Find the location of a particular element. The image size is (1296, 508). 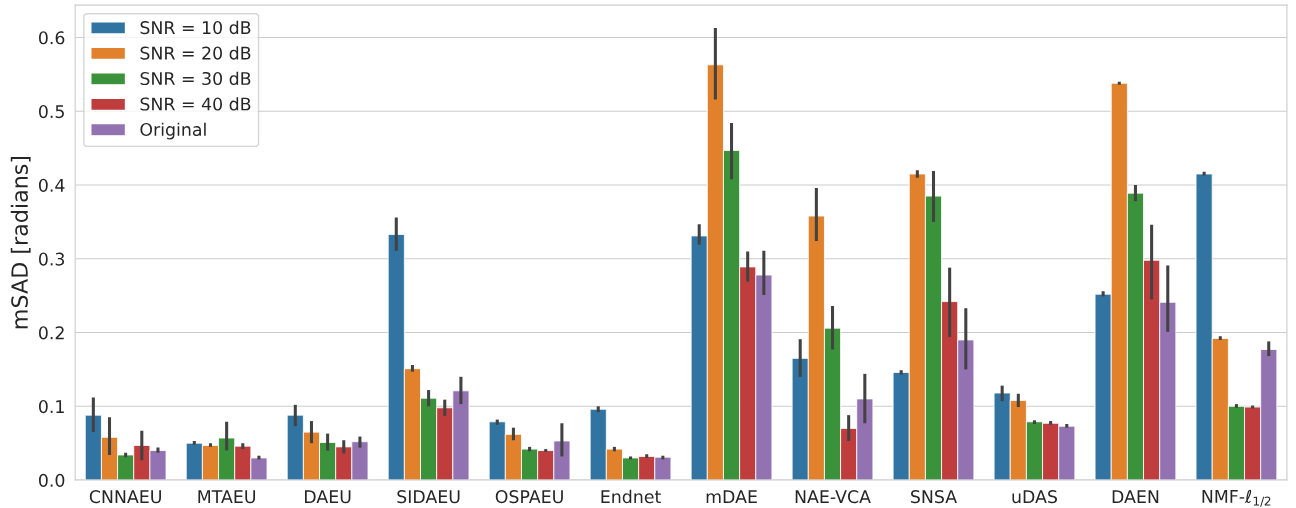

x-tick-label: SIDAEU is located at coordinates (428, 497).